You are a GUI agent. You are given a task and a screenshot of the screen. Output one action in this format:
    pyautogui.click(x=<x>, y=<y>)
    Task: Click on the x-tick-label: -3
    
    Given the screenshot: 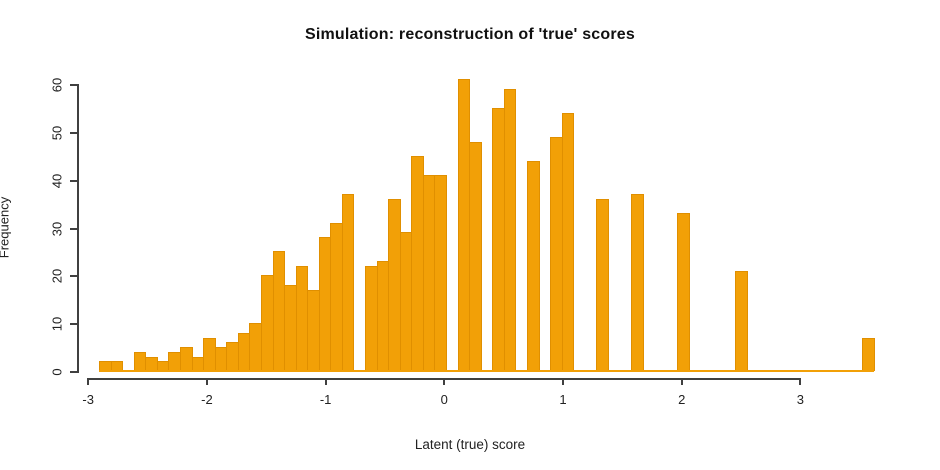 What is the action you would take?
    pyautogui.click(x=88, y=399)
    